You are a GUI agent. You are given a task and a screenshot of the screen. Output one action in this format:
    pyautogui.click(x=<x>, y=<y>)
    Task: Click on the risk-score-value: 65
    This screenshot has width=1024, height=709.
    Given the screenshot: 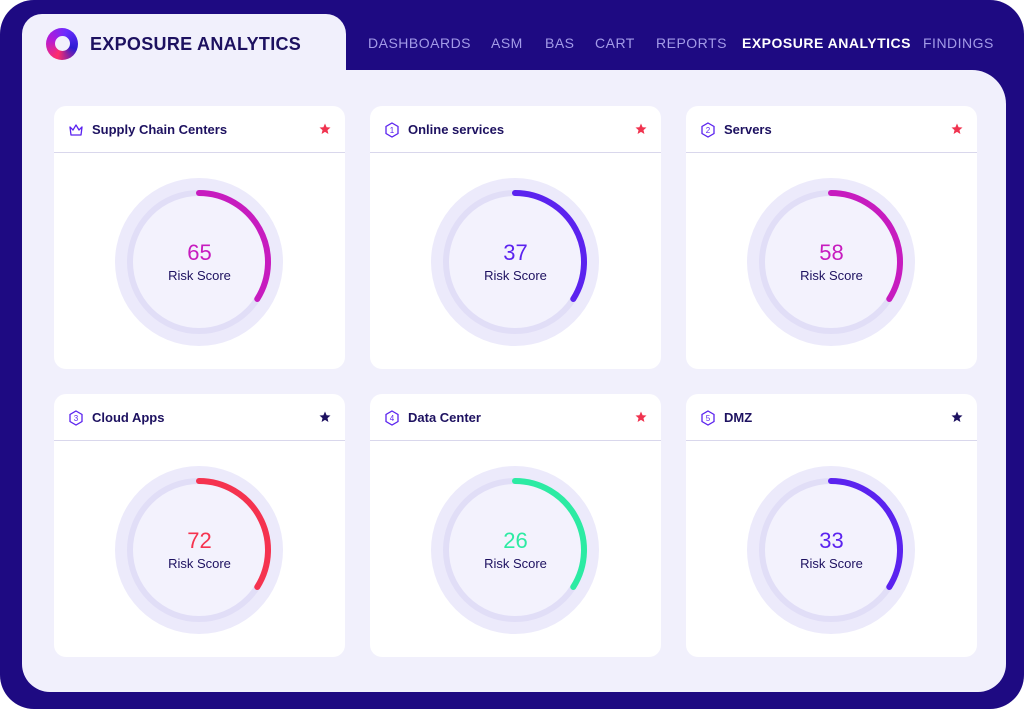 What is the action you would take?
    pyautogui.click(x=199, y=252)
    